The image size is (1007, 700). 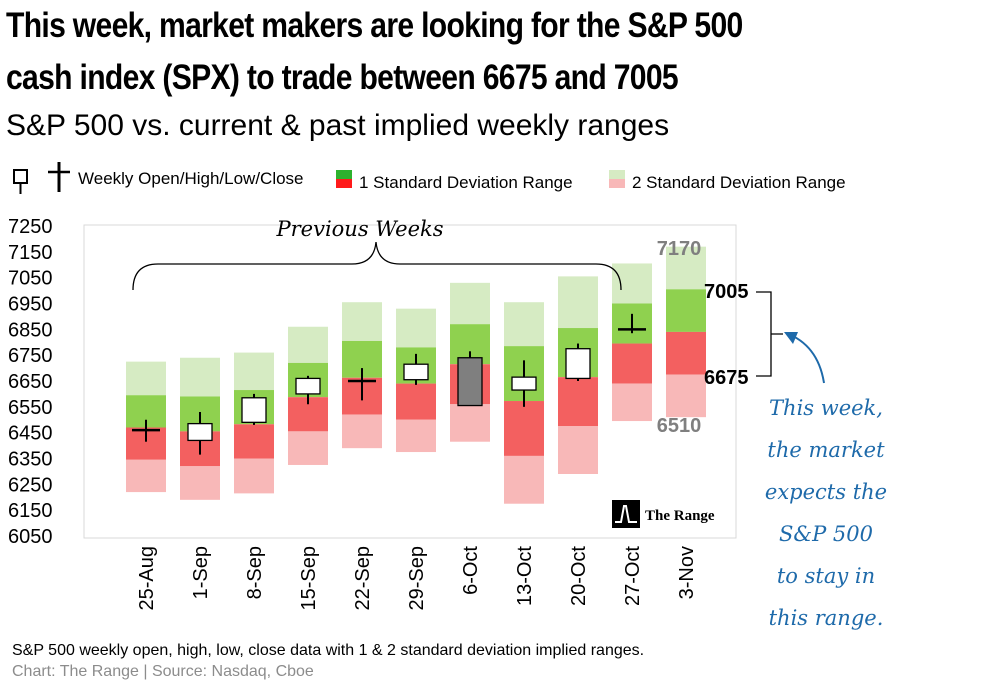 I want to click on y-tick-label: 6550, so click(x=30, y=408).